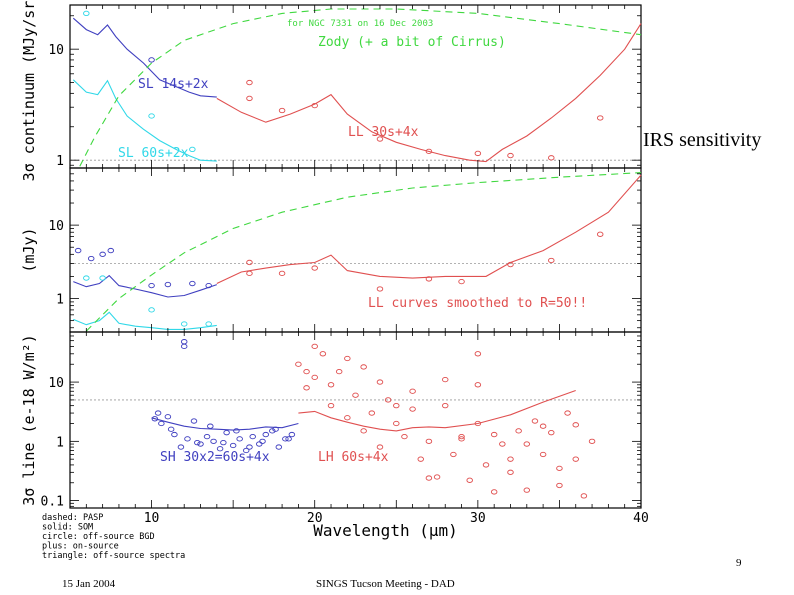  Describe the element at coordinates (360, 24) in the screenshot. I see `annotation-header: for NGC 7331 on 16 Dec 2003` at that location.